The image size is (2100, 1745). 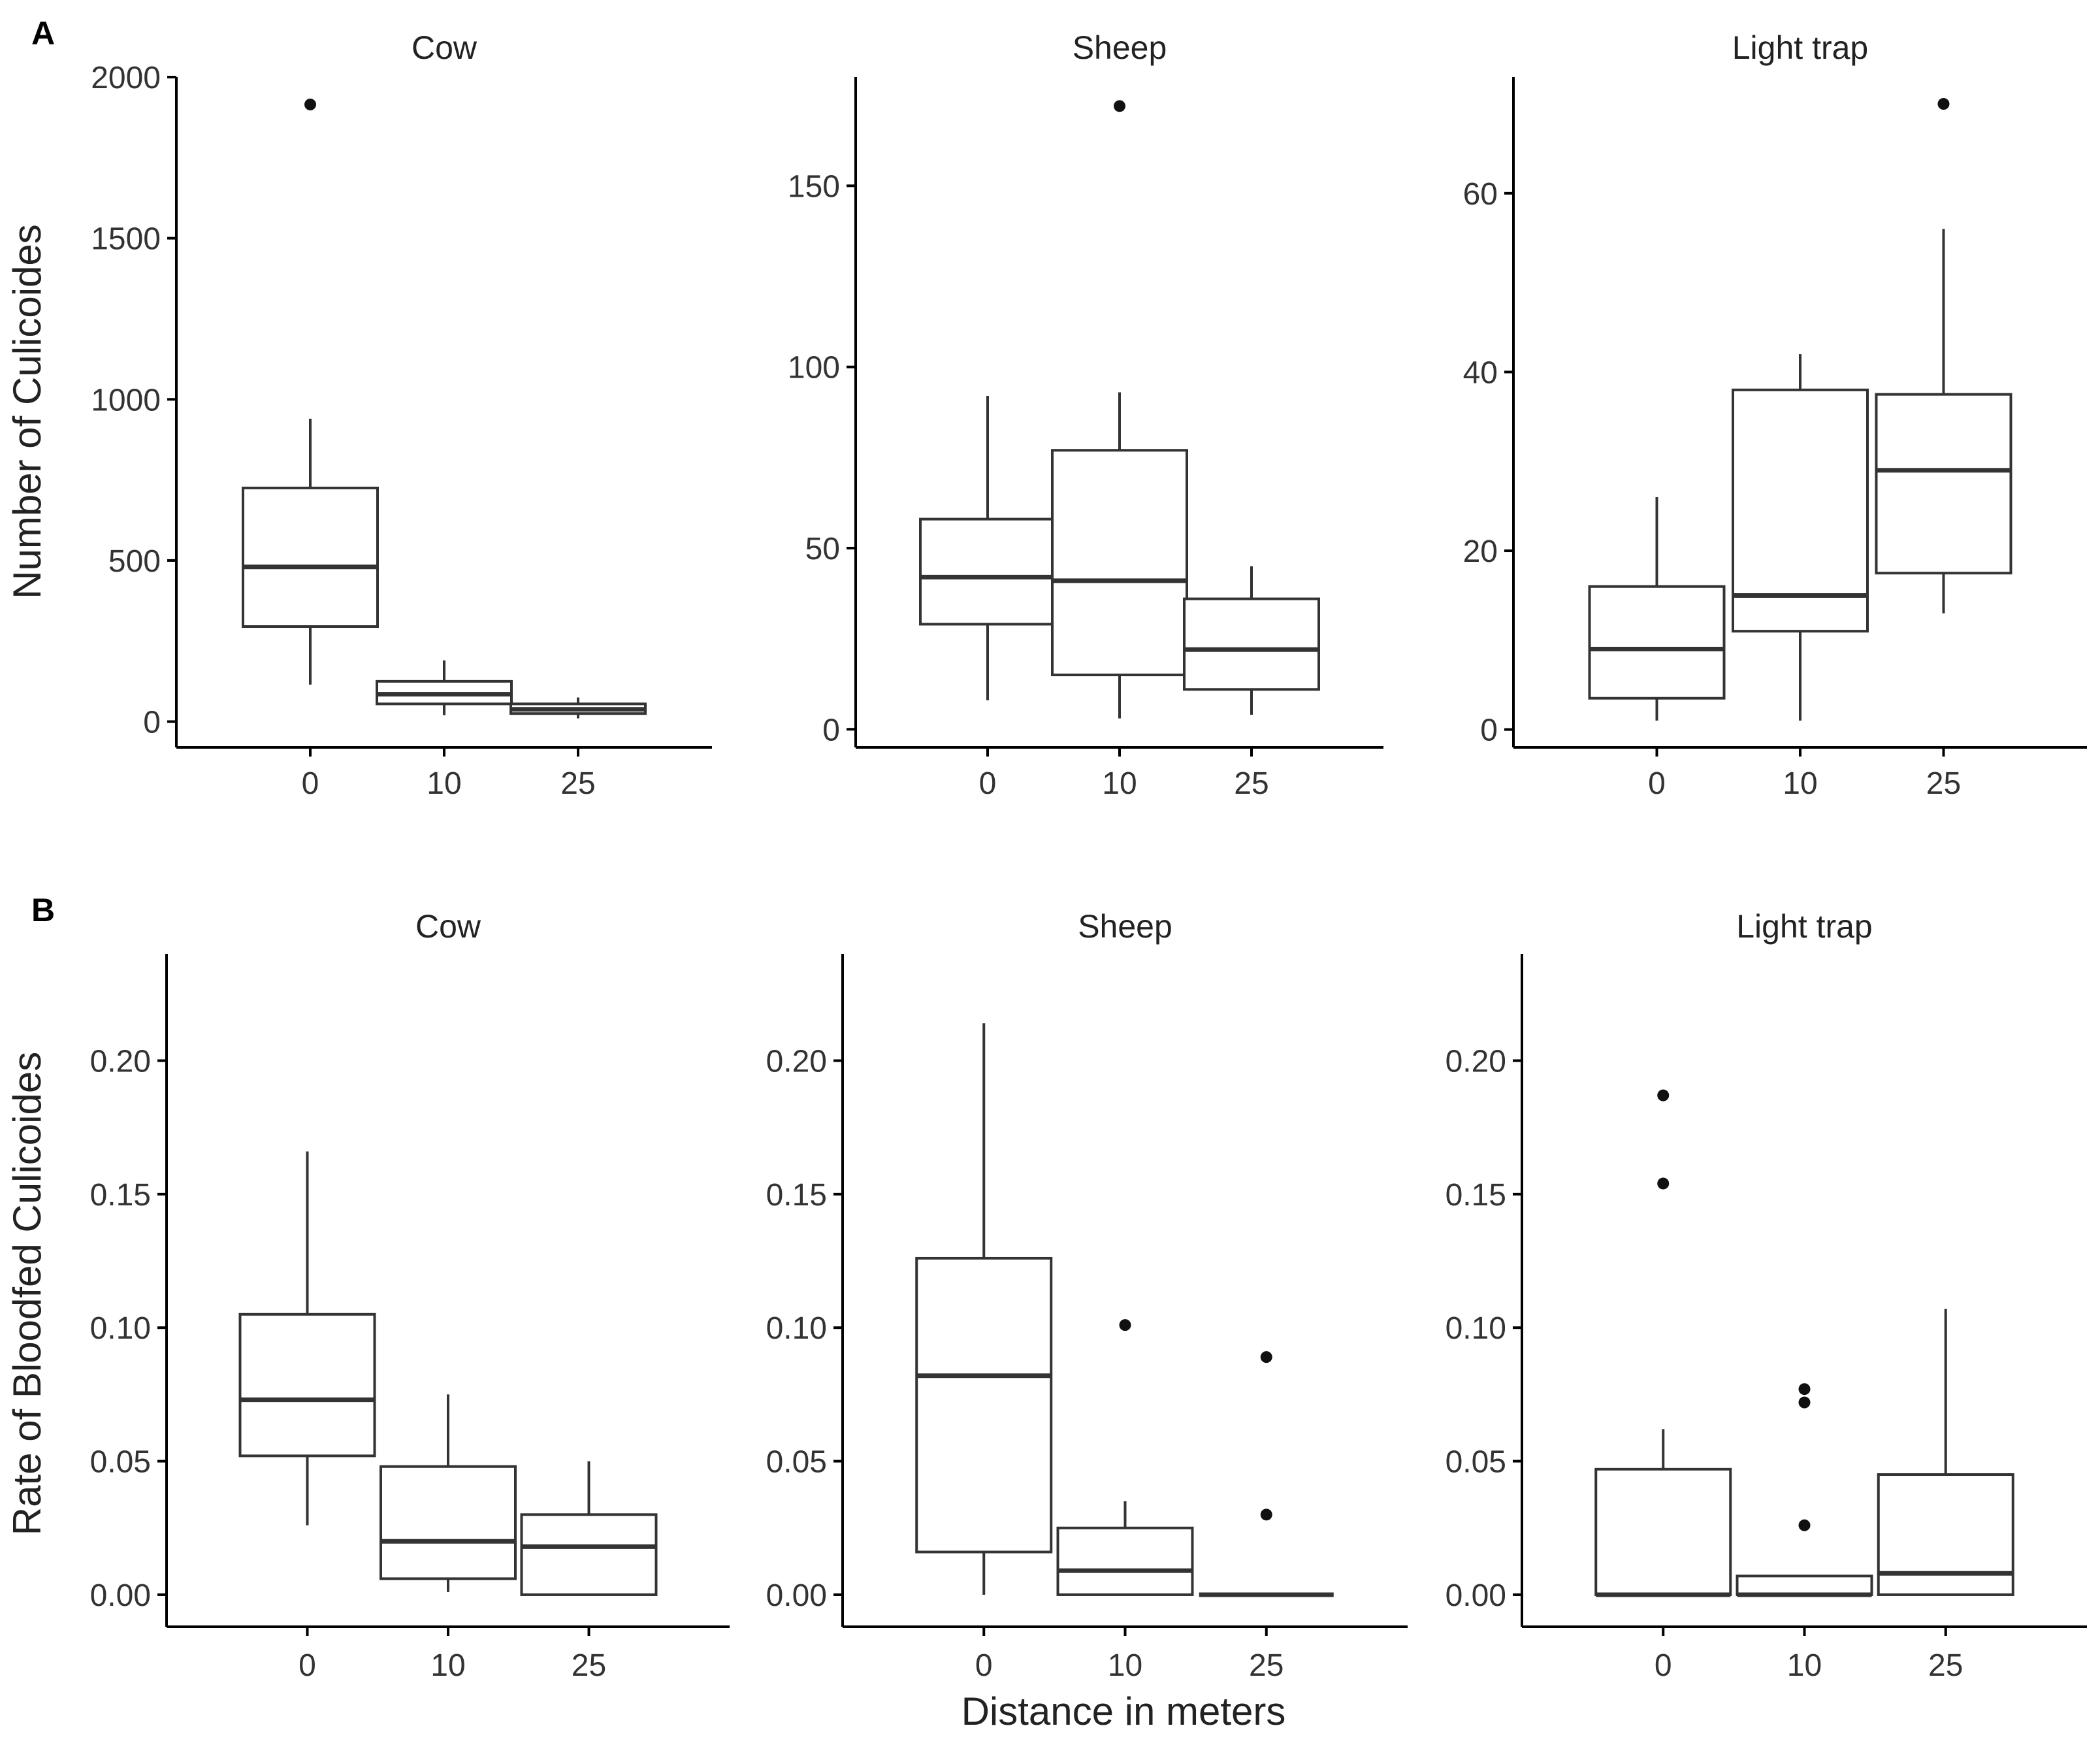 What do you see at coordinates (1663, 1665) in the screenshot?
I see `panel-b-light-trap-x-tick-label: 0` at bounding box center [1663, 1665].